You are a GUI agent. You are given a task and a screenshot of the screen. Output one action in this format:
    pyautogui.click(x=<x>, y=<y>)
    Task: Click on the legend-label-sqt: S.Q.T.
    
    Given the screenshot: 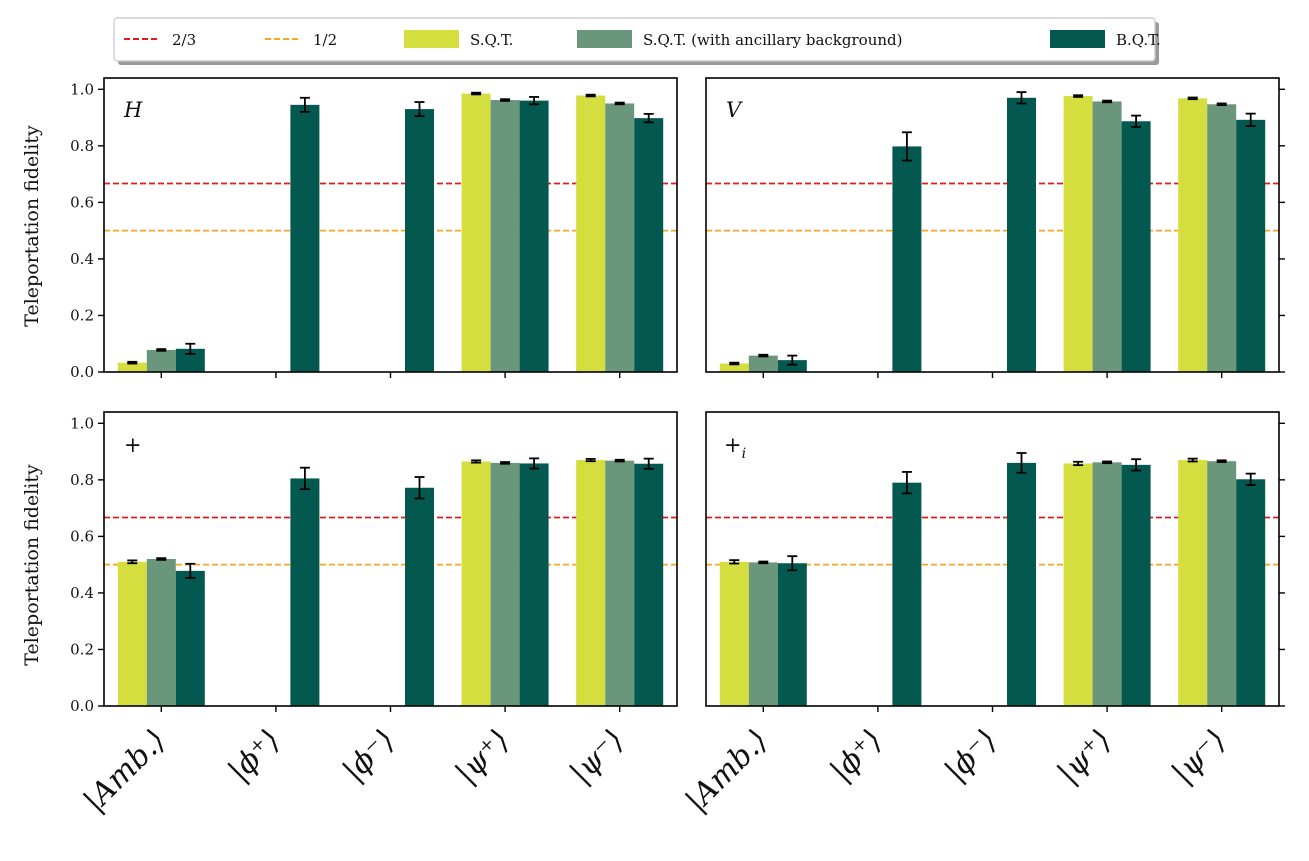 What is the action you would take?
    pyautogui.click(x=491, y=40)
    